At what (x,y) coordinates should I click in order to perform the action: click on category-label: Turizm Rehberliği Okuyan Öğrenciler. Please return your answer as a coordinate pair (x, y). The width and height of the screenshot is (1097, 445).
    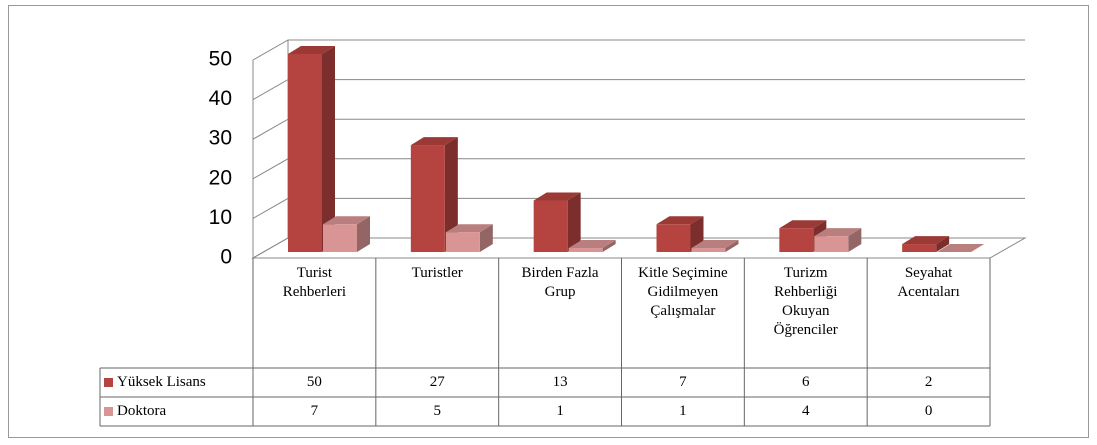
    Looking at the image, I should click on (805, 313).